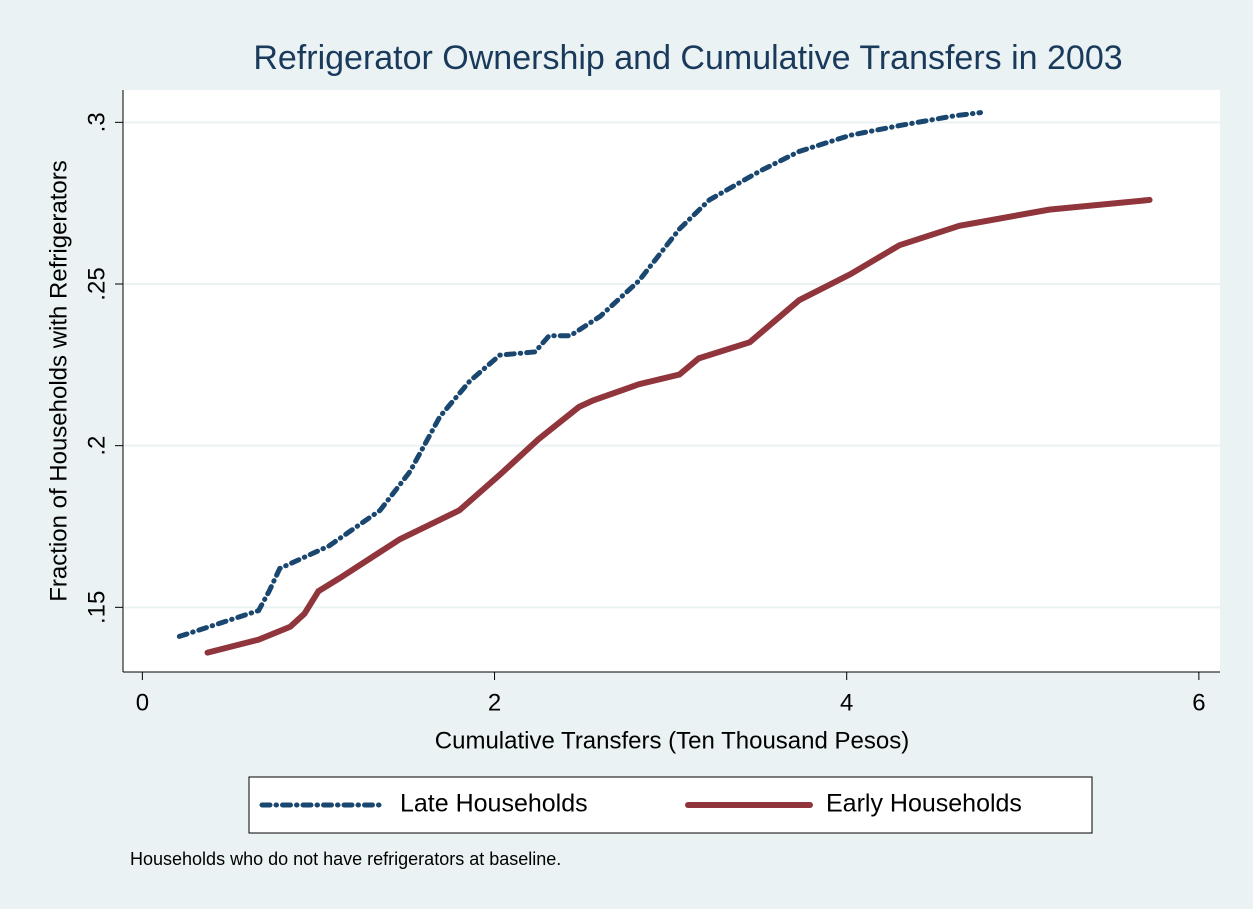  What do you see at coordinates (670, 805) in the screenshot?
I see `legend` at bounding box center [670, 805].